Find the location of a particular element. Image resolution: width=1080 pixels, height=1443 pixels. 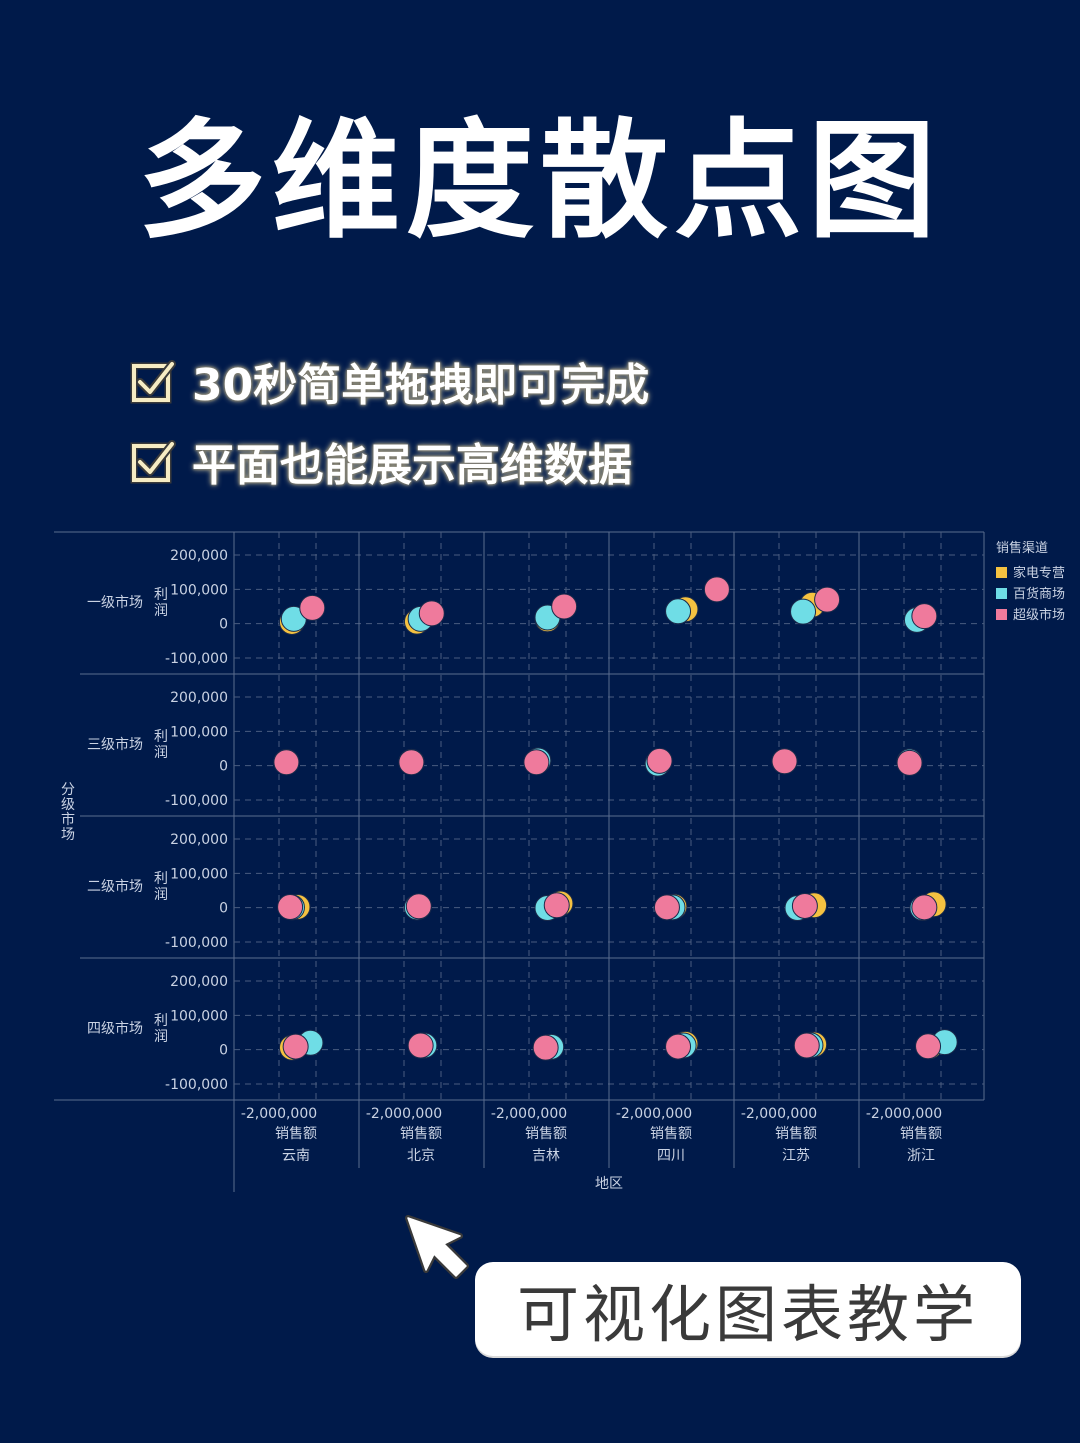

row-axis-title: 分级市场 is located at coordinates (68, 812).